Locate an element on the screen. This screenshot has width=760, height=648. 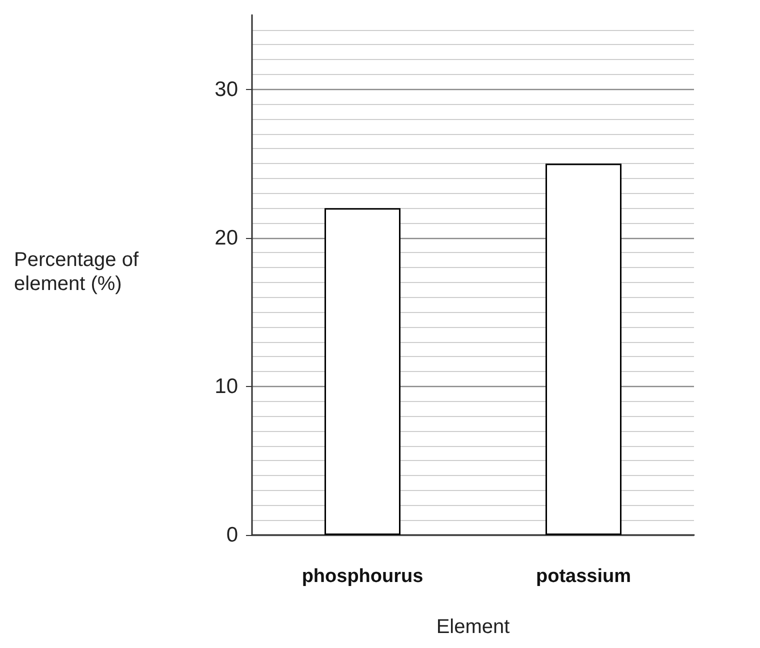
y-tick-label: 30 is located at coordinates (226, 89).